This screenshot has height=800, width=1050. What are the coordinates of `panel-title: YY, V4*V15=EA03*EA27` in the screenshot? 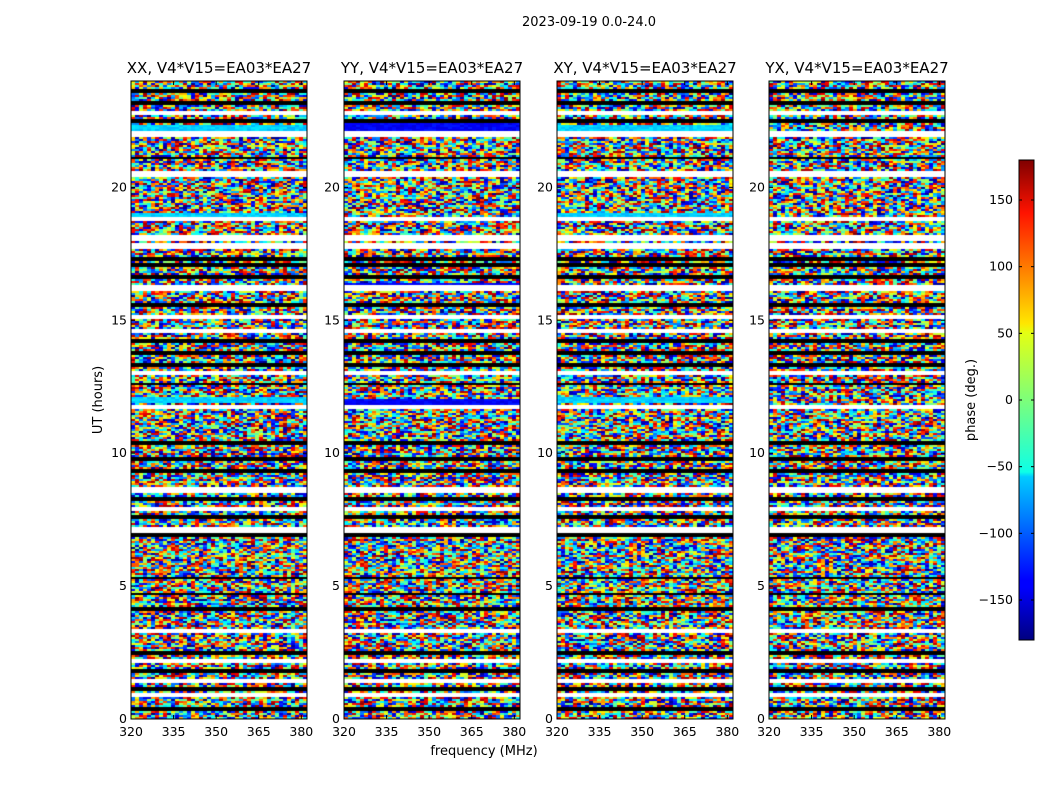 It's located at (431, 68).